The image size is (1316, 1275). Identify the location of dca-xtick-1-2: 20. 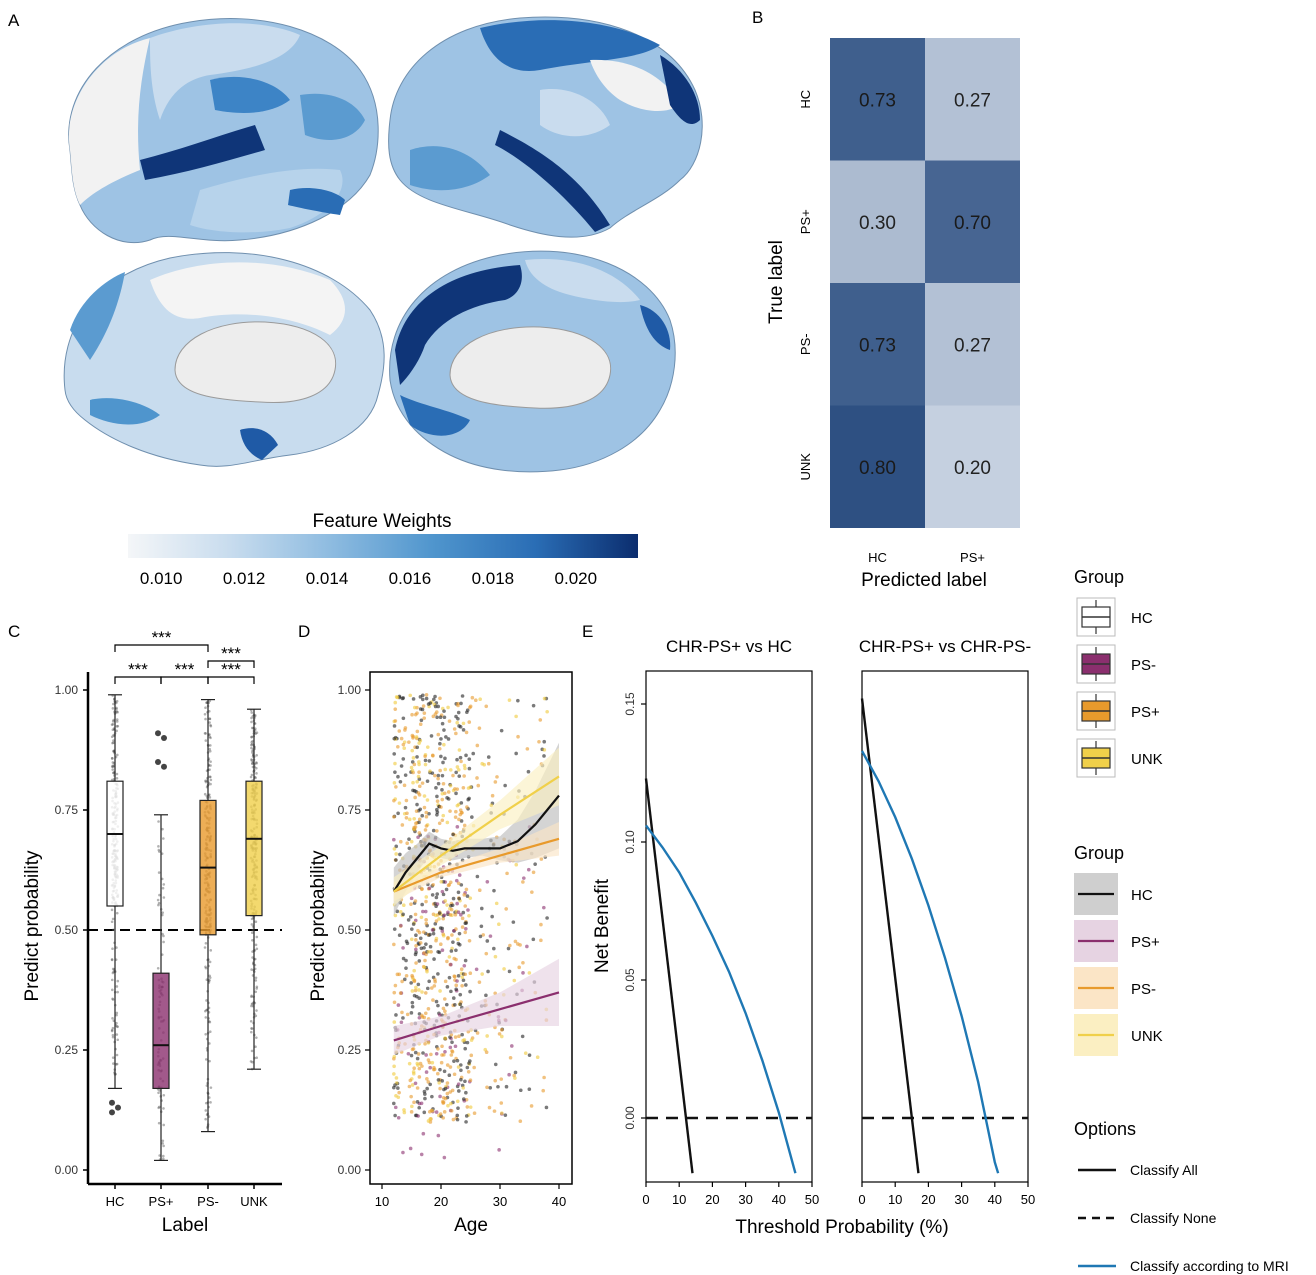
(928, 1199).